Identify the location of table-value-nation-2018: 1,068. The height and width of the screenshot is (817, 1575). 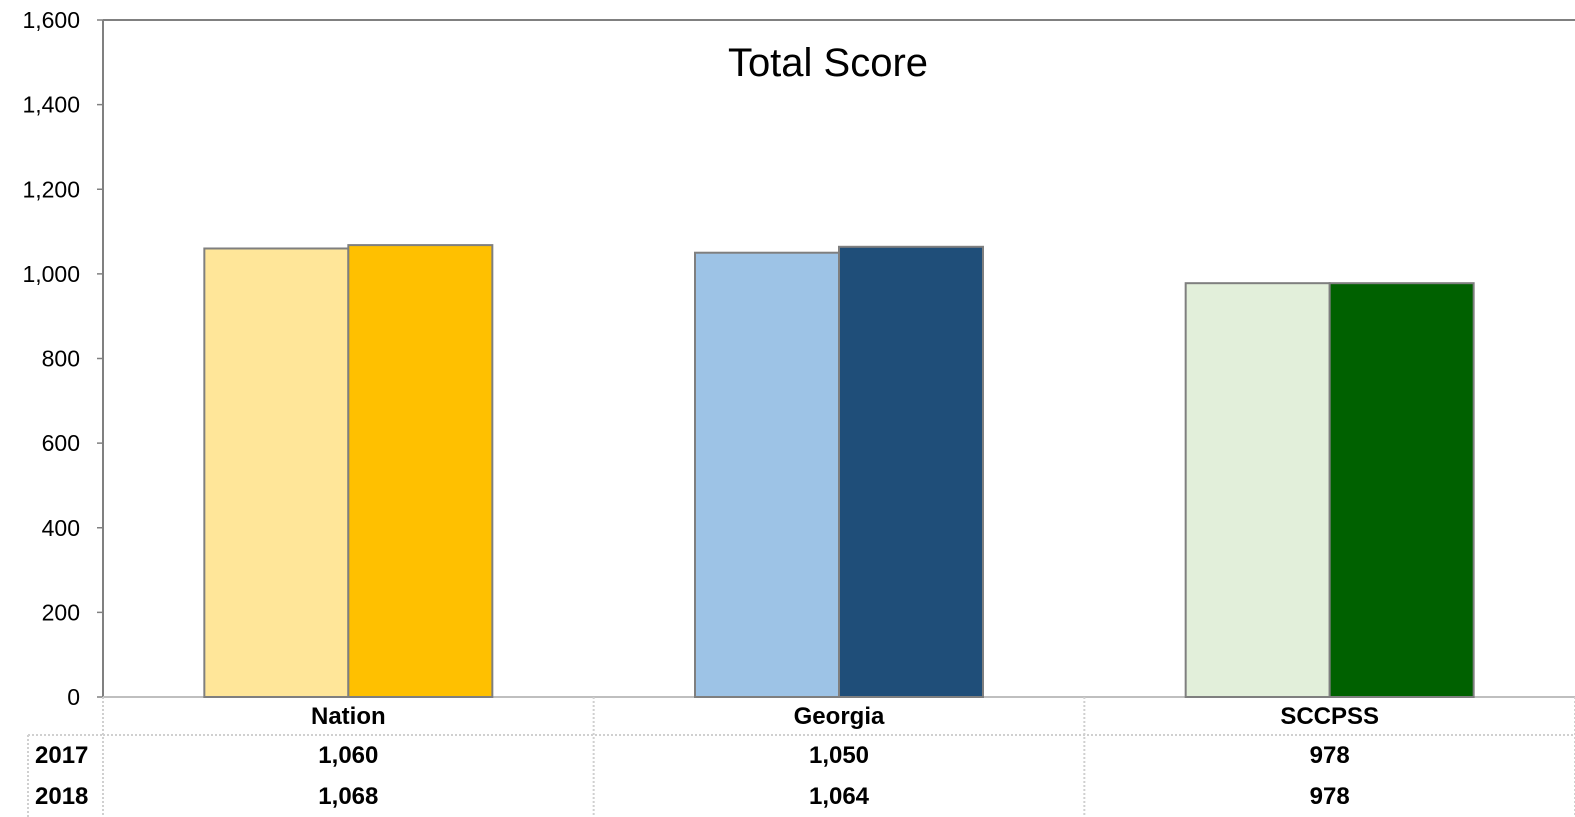
(348, 796).